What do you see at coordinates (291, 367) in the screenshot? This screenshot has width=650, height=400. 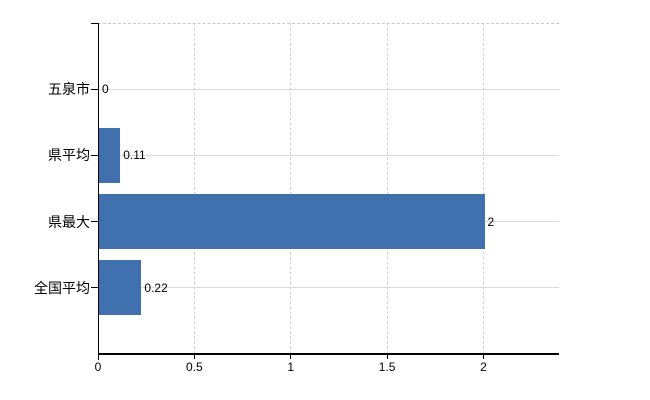 I see `x-tick-label: 1` at bounding box center [291, 367].